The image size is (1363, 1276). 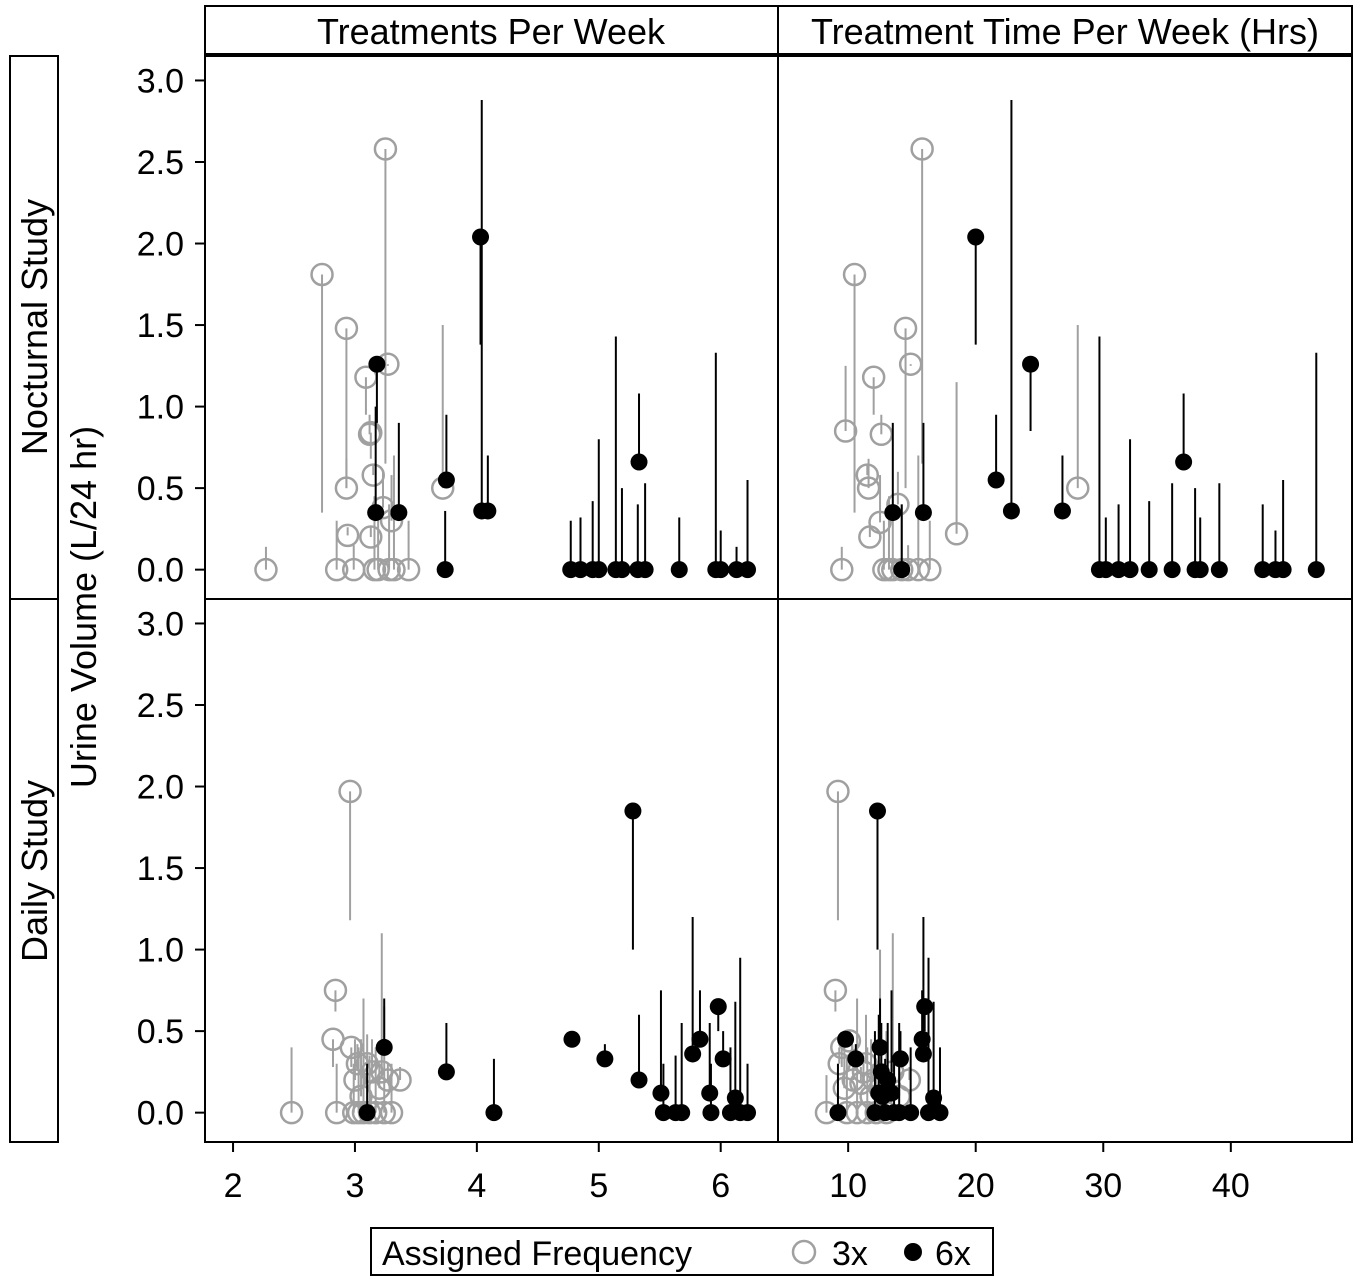 I want to click on legend-marker-6x, so click(x=913, y=1252).